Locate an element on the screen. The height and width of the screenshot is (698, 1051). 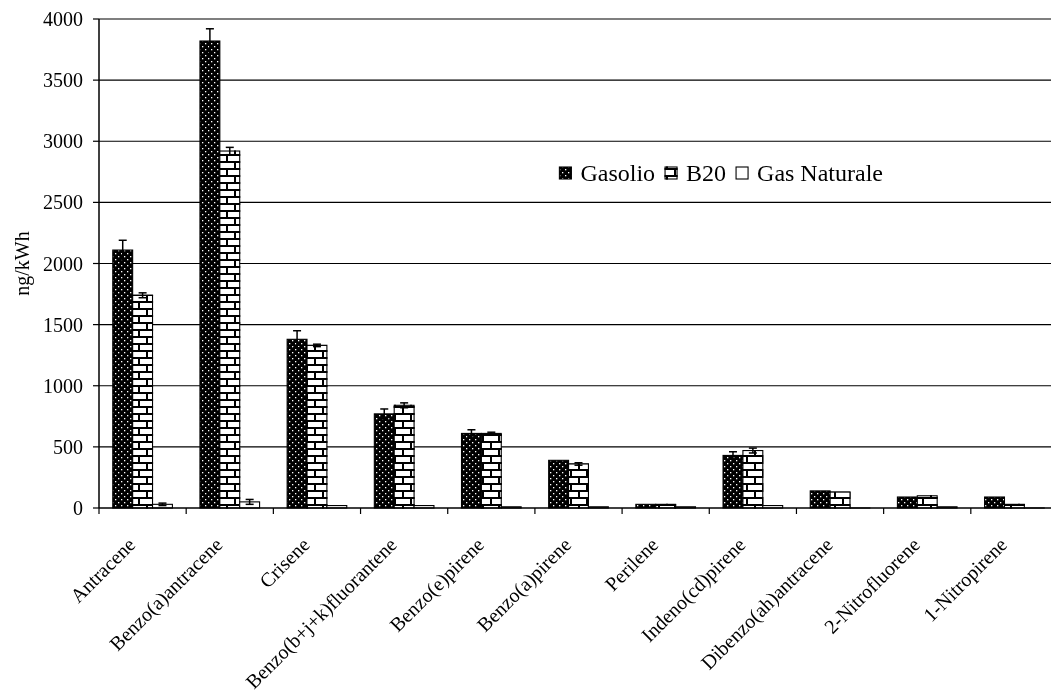
y-axis-title: ng/kWh is located at coordinates (22, 263).